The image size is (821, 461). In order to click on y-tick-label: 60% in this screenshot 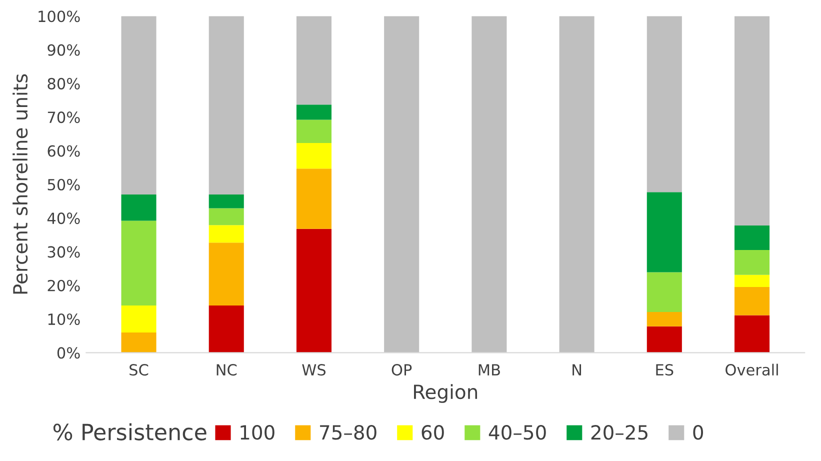, I will do `click(64, 151)`.